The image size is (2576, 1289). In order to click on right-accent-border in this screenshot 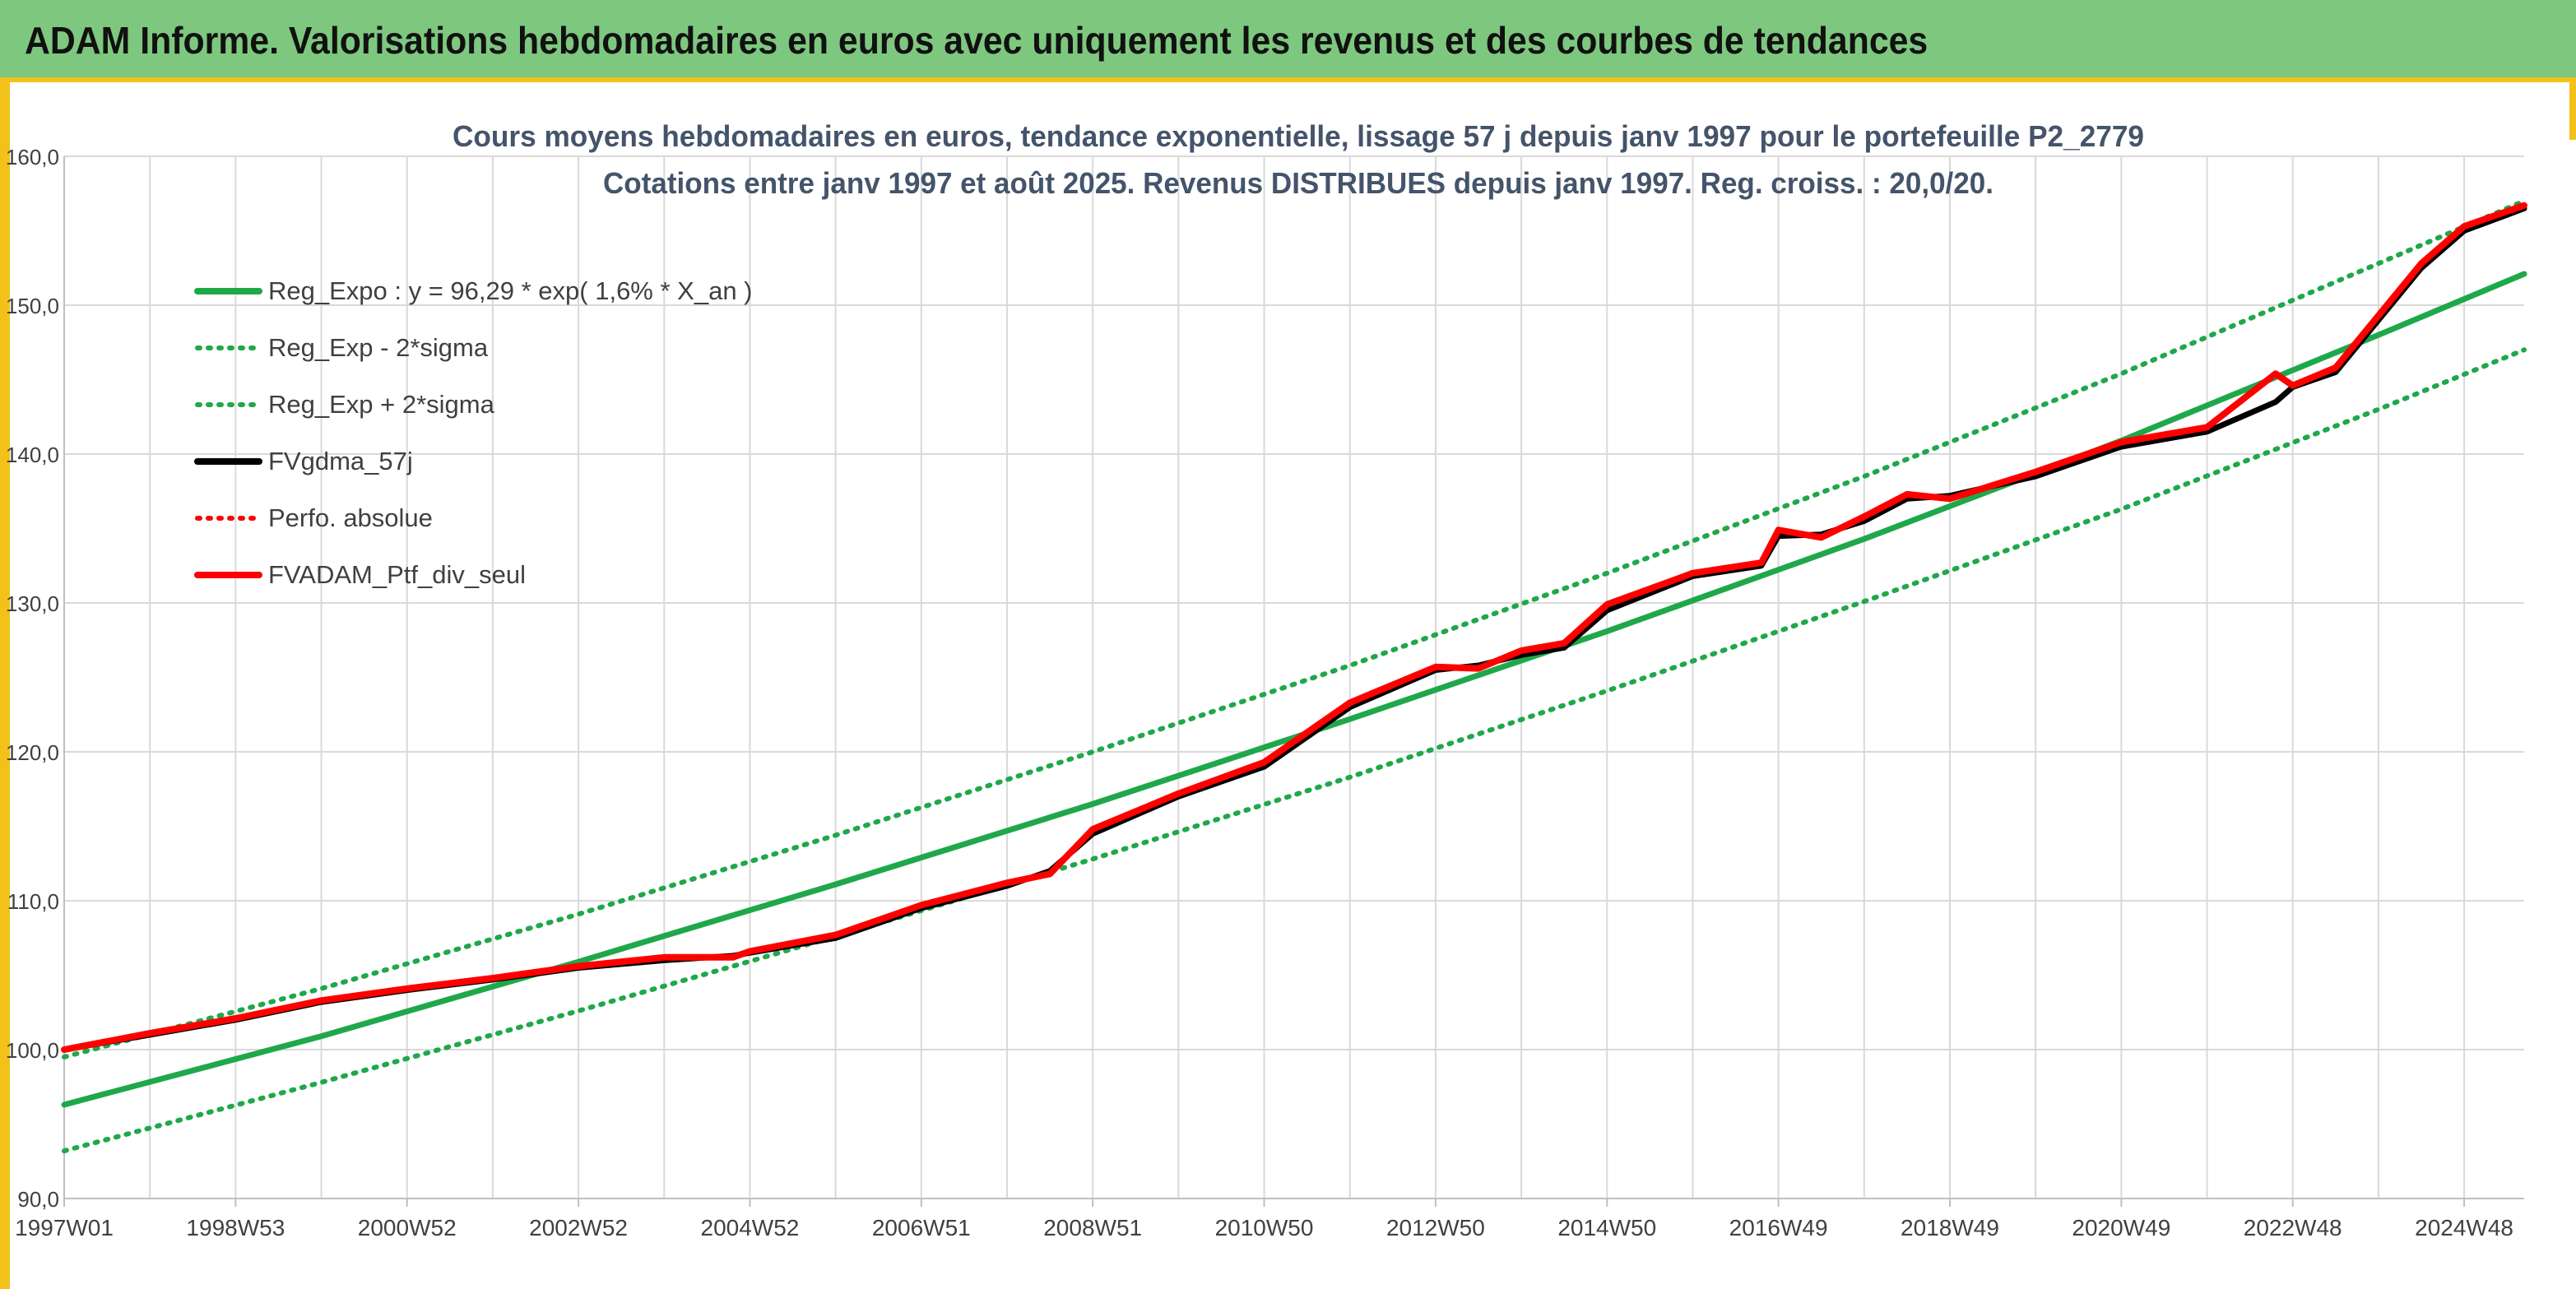, I will do `click(2572, 111)`.